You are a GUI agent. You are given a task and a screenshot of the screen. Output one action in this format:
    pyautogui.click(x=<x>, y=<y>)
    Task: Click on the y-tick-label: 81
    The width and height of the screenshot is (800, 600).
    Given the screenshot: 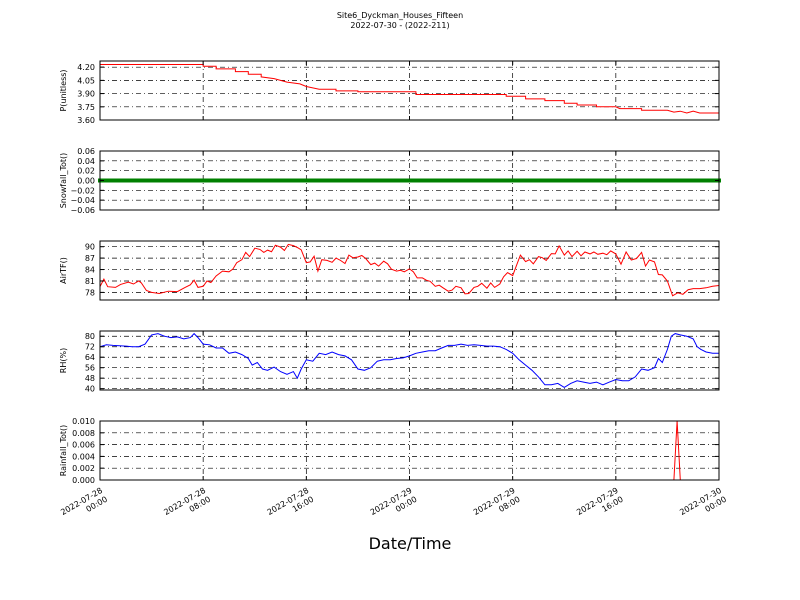 What is the action you would take?
    pyautogui.click(x=90, y=281)
    